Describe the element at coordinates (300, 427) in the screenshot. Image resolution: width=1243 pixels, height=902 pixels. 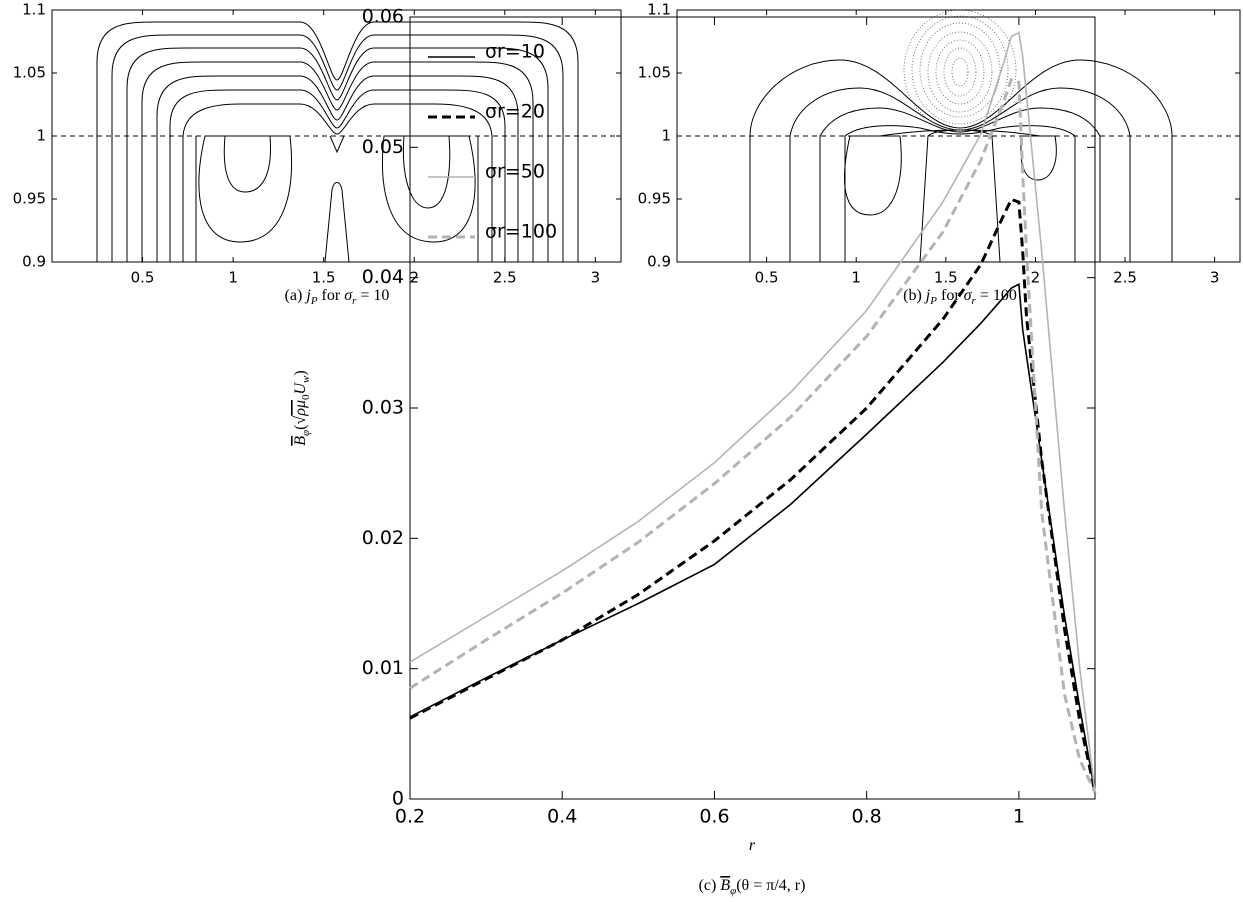
I see `label-part: (` at that location.